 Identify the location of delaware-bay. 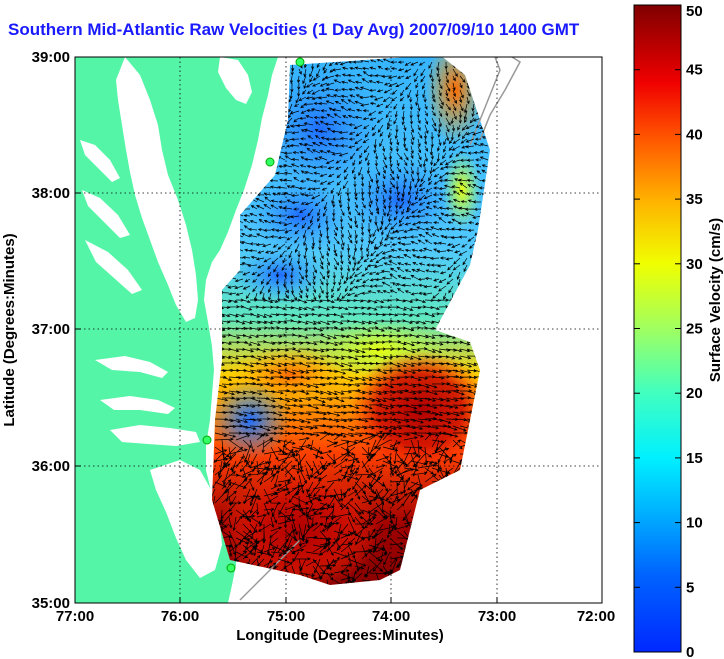
(235, 80).